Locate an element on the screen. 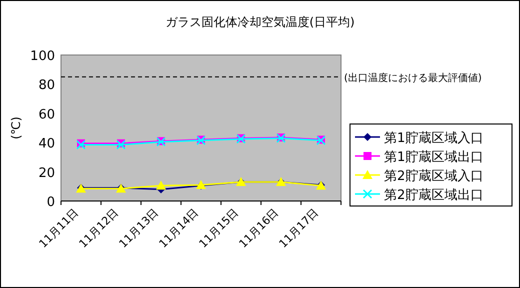 Image resolution: width=520 pixels, height=288 pixels. y-tick-label: 20 is located at coordinates (46, 173).